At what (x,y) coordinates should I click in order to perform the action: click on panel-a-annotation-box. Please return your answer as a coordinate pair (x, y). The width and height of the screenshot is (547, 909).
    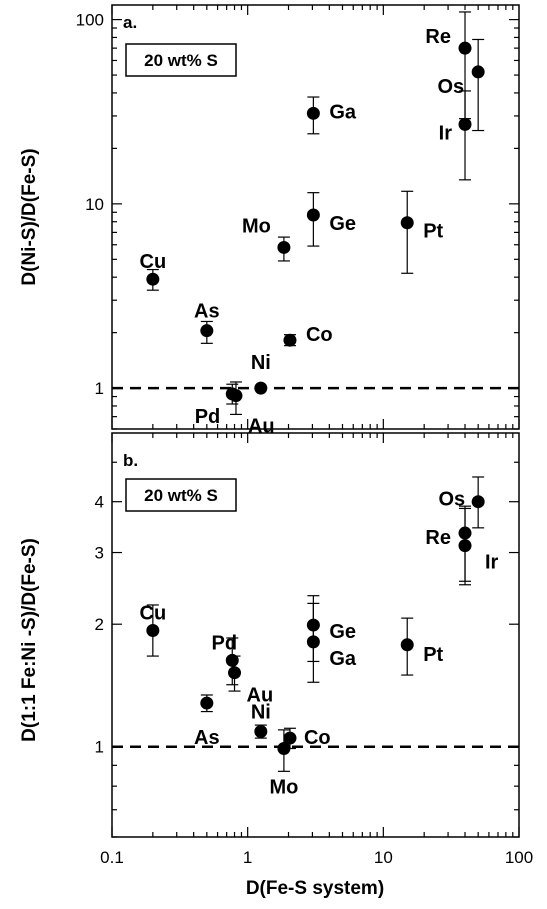
    Looking at the image, I should click on (181, 60).